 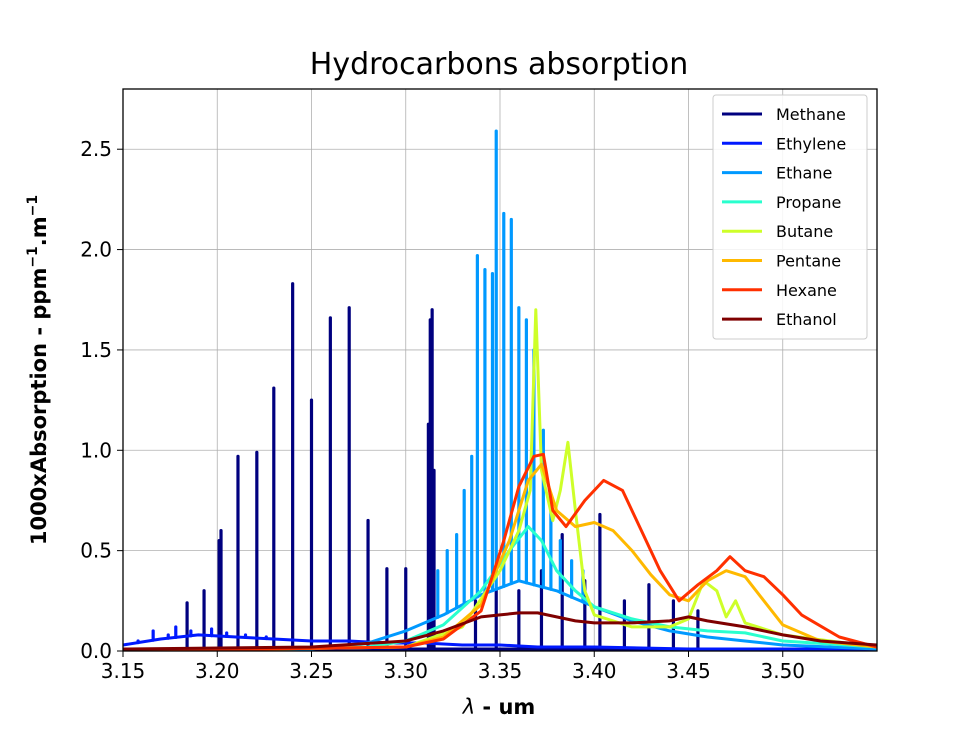 What do you see at coordinates (499, 64) in the screenshot?
I see `chart-title: Hydrocarbons absorption` at bounding box center [499, 64].